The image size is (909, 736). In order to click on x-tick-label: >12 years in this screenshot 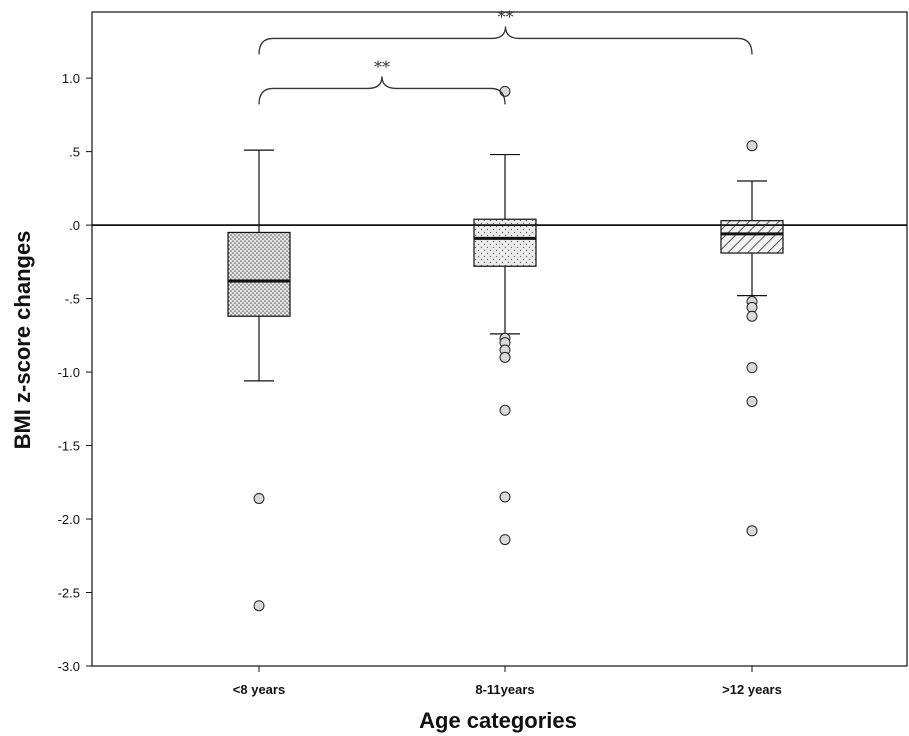, I will do `click(752, 689)`.